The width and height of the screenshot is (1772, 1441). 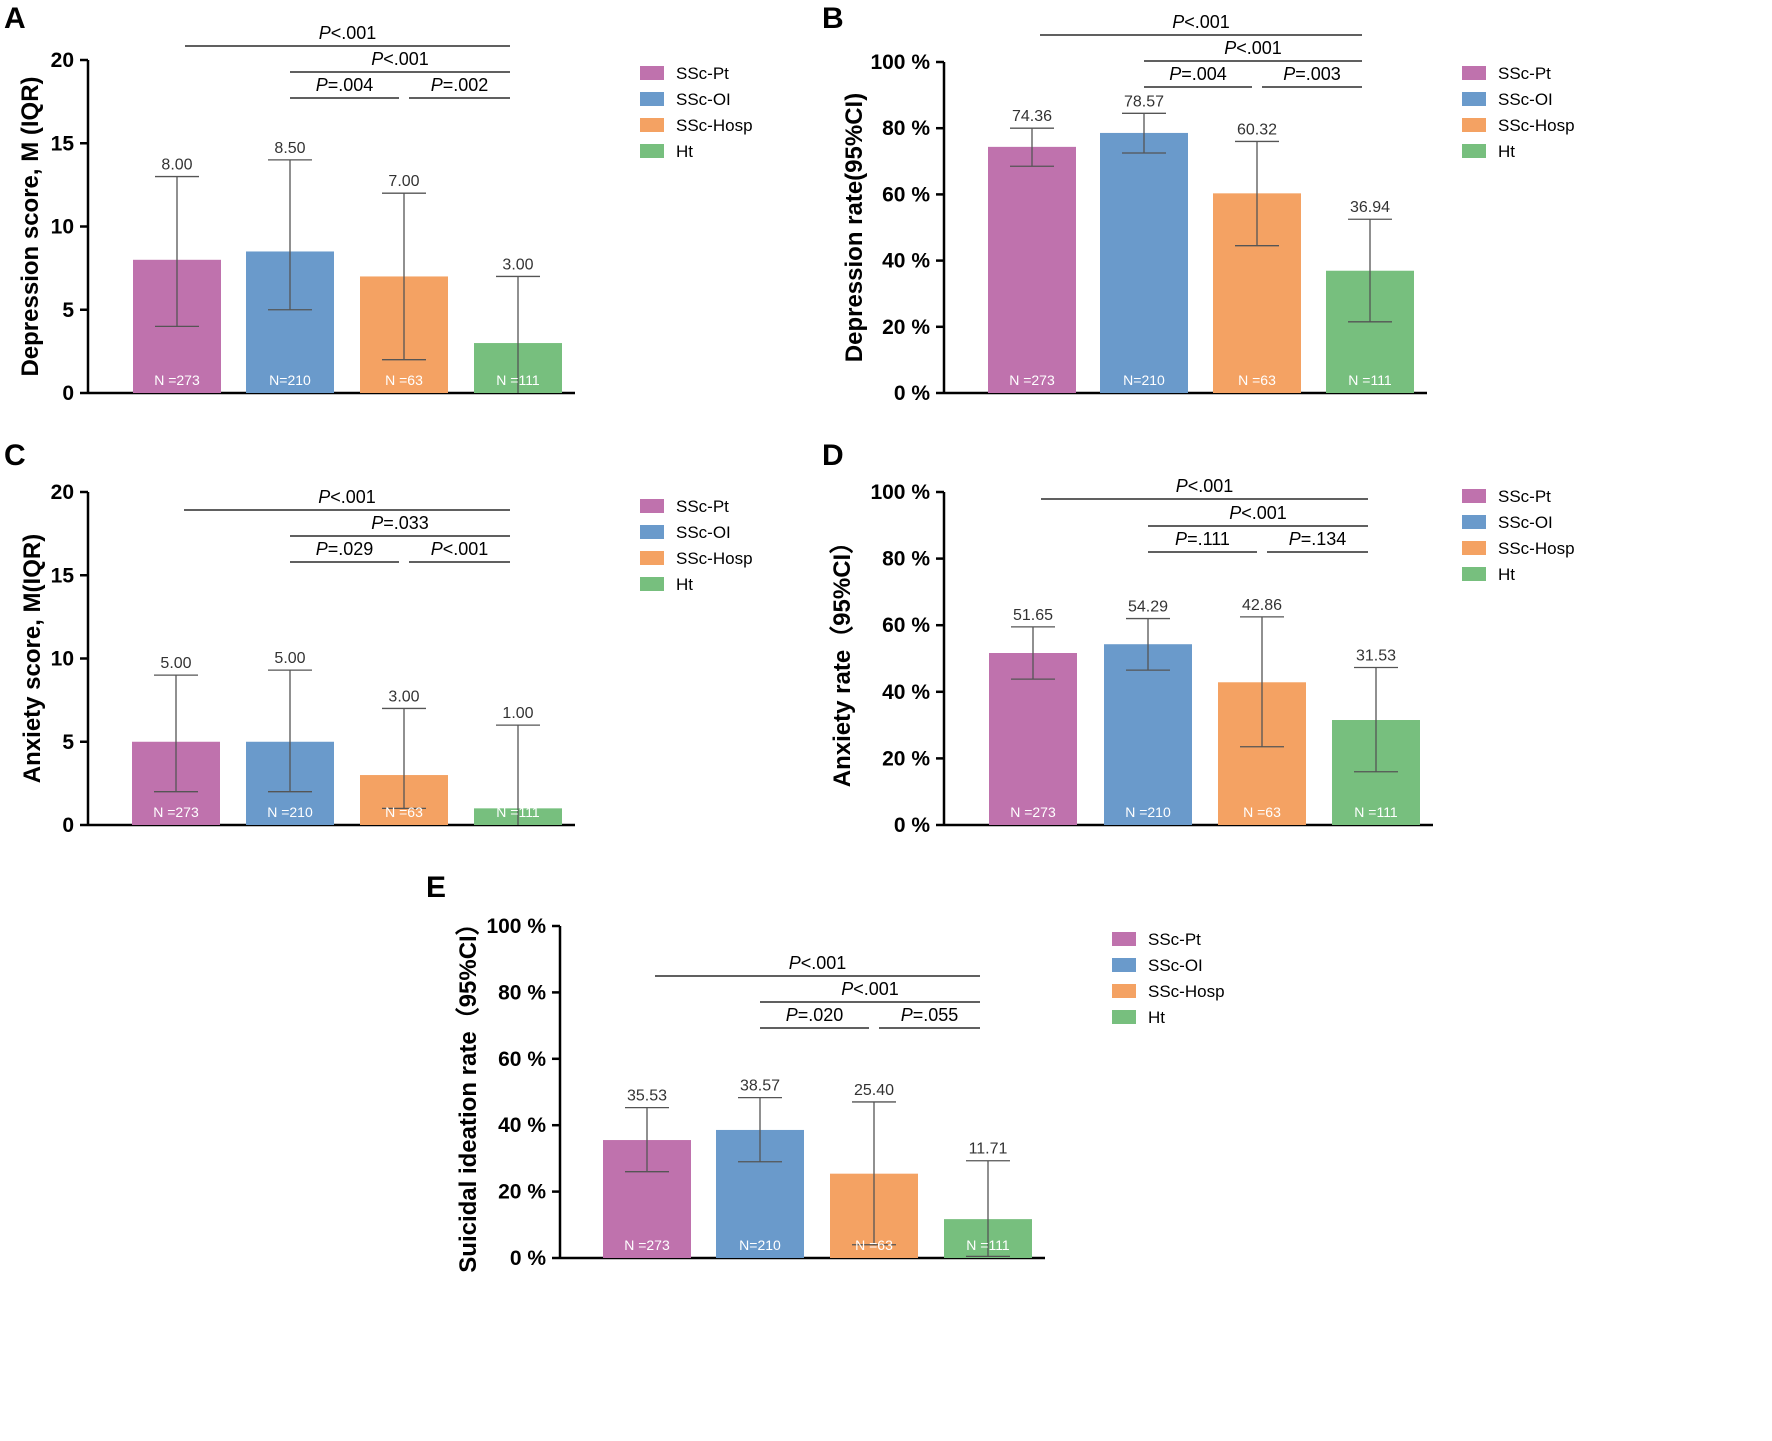 I want to click on p-value-label: P=.004, so click(x=345, y=85).